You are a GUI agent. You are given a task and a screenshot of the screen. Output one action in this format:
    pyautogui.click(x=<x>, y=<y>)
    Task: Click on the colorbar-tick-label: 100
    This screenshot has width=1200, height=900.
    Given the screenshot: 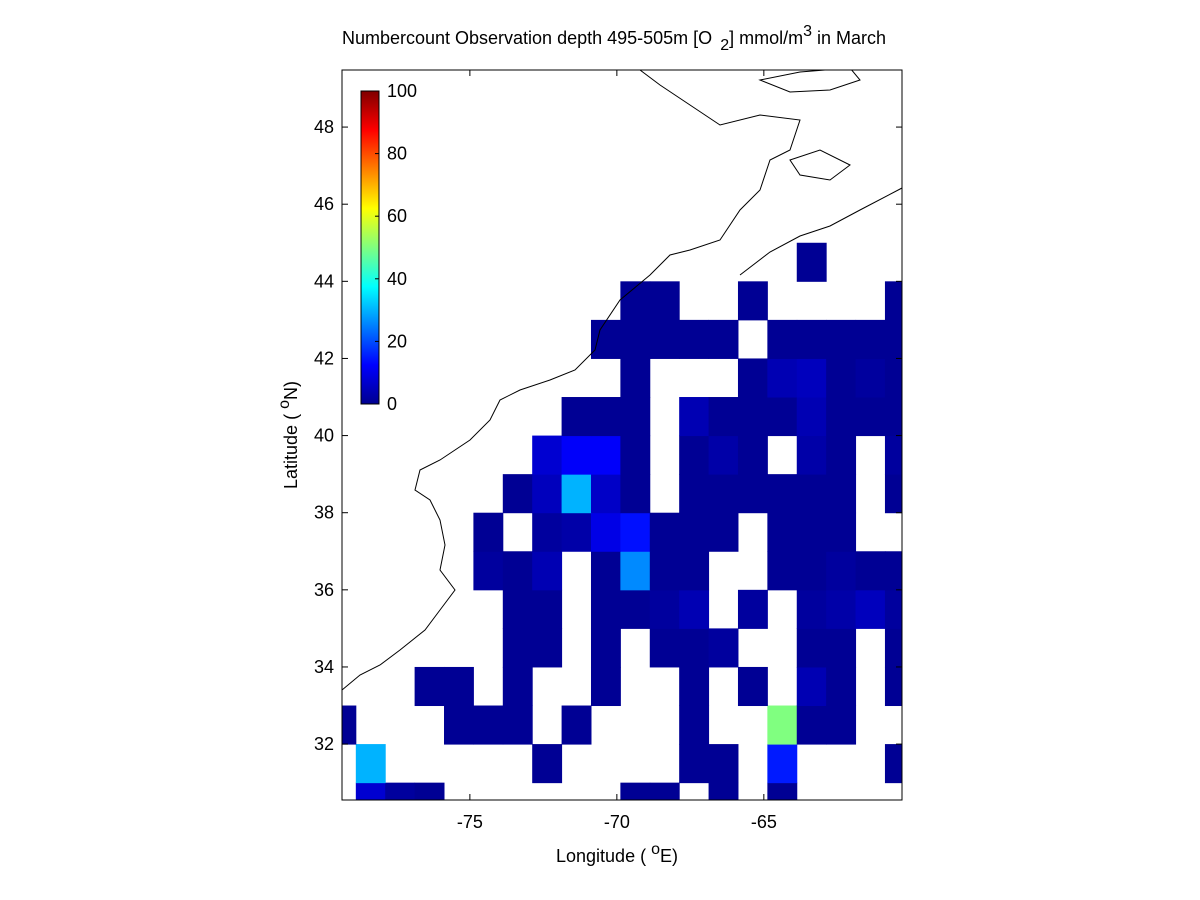 What is the action you would take?
    pyautogui.click(x=402, y=91)
    